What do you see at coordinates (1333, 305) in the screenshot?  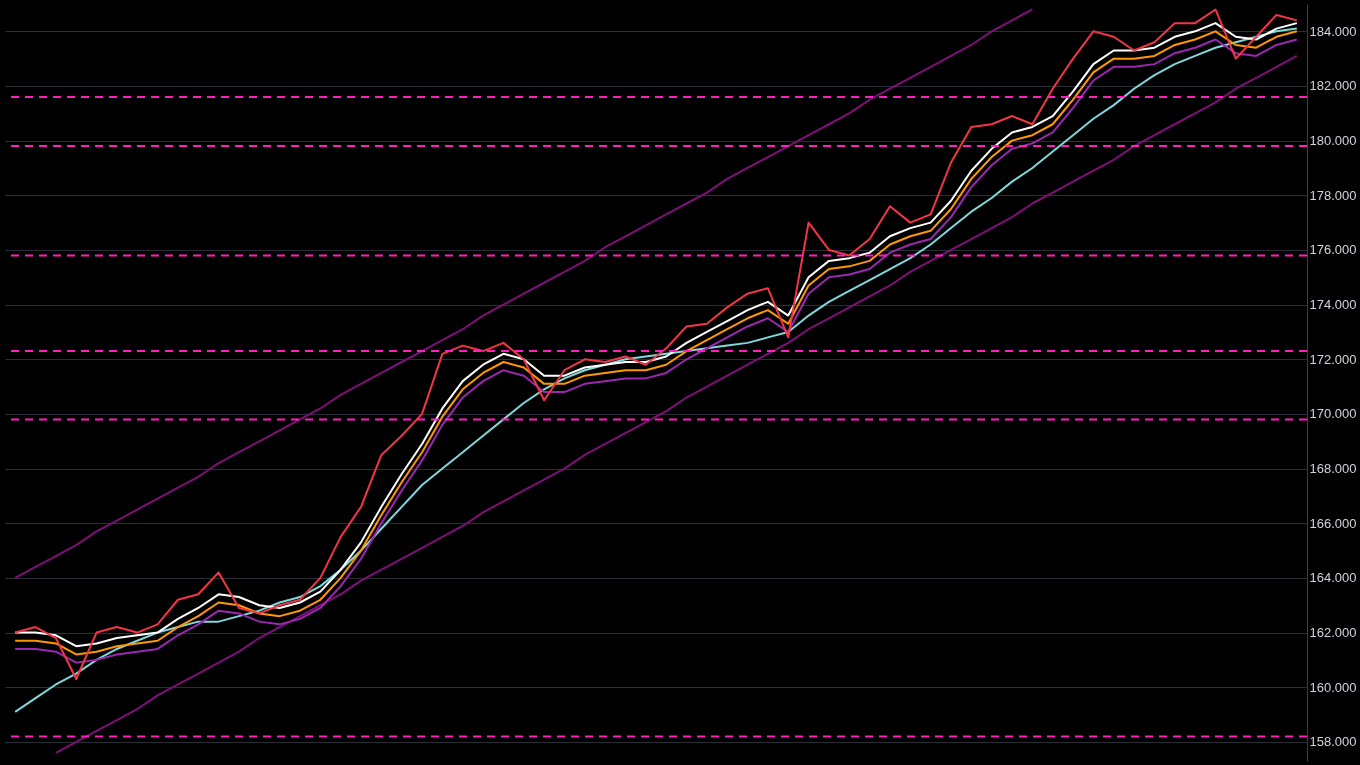 I see `y-tick-label: 174.000` at bounding box center [1333, 305].